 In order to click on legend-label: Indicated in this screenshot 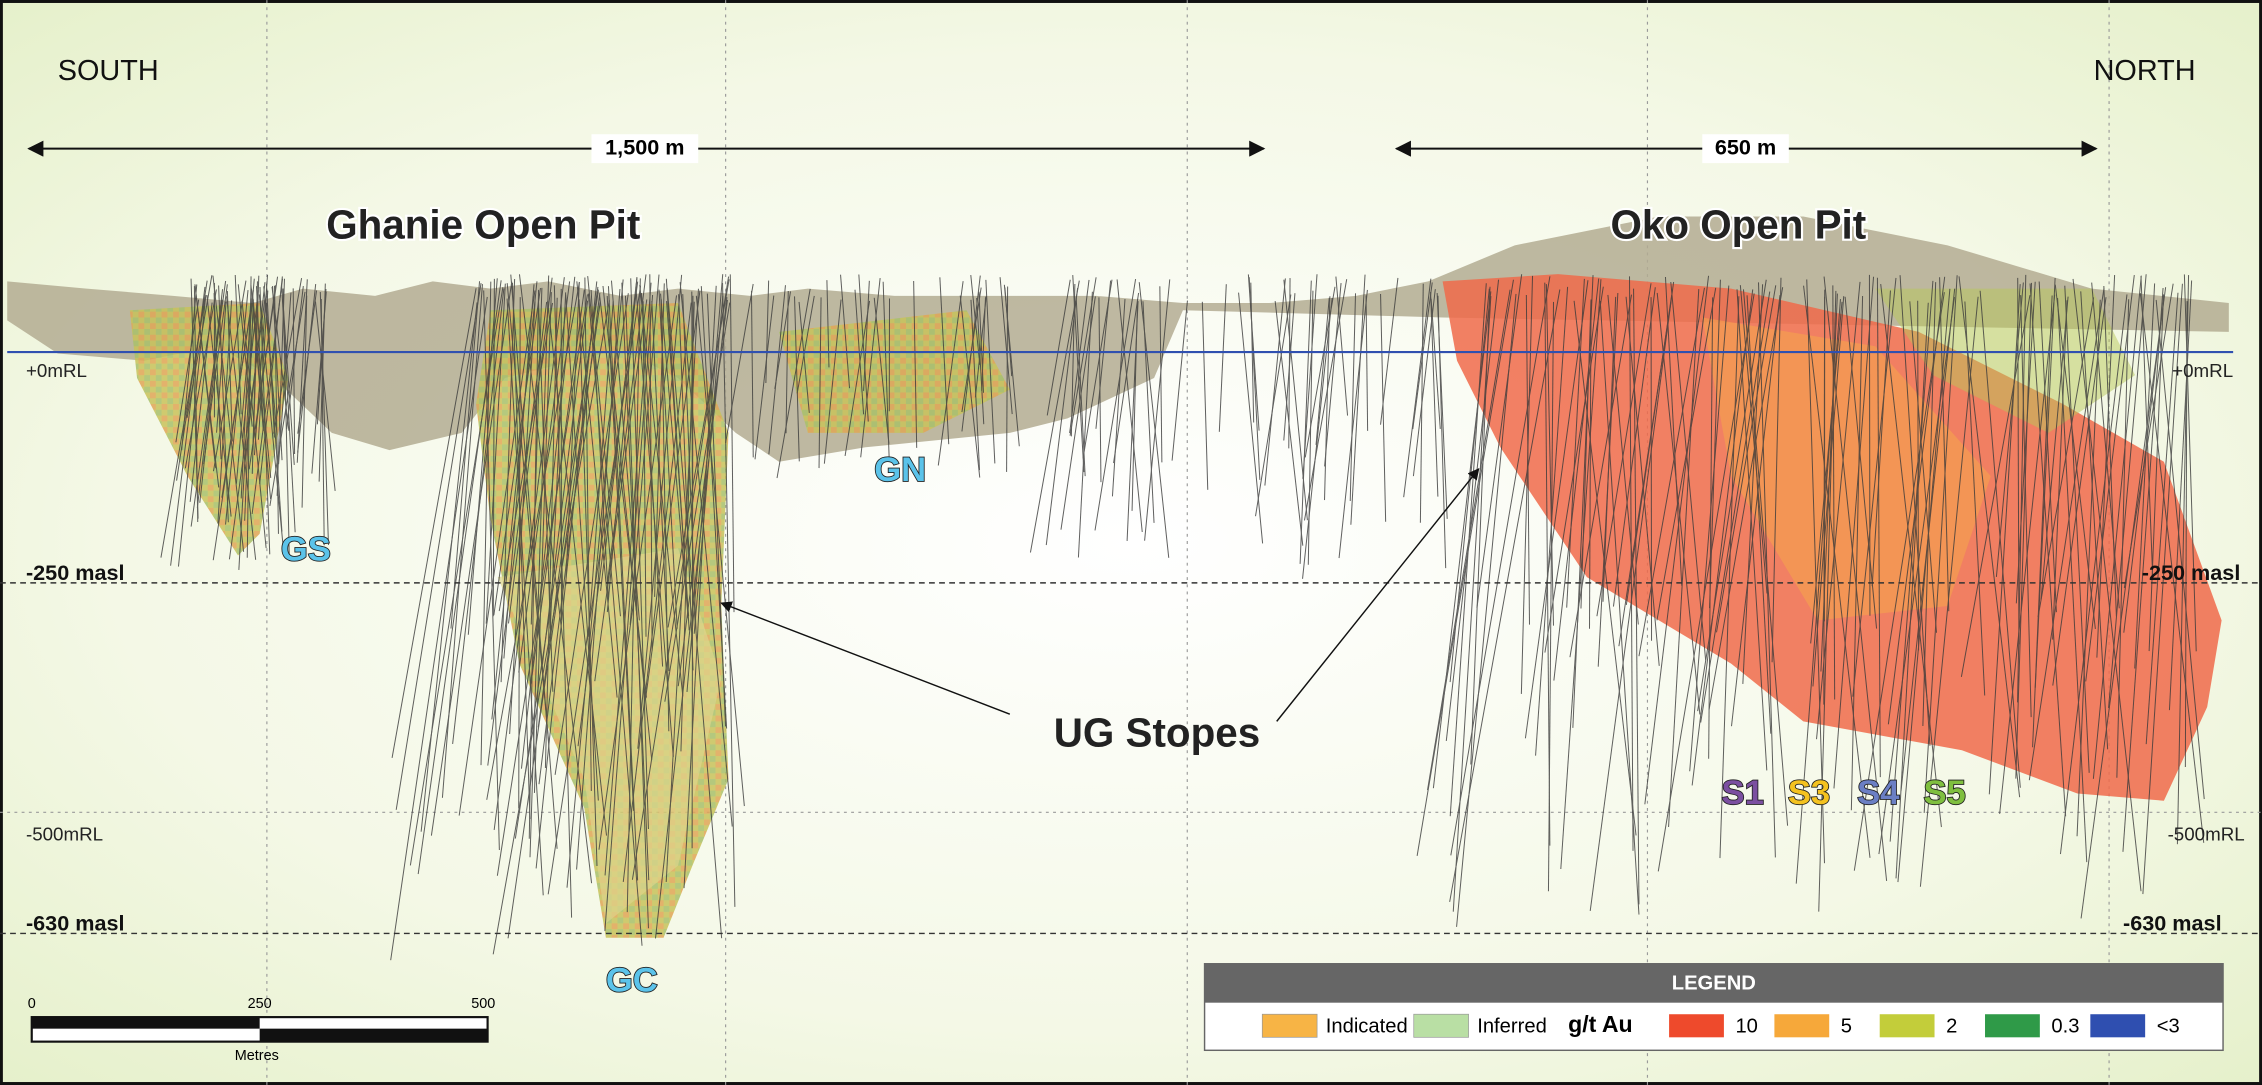, I will do `click(1367, 1027)`.